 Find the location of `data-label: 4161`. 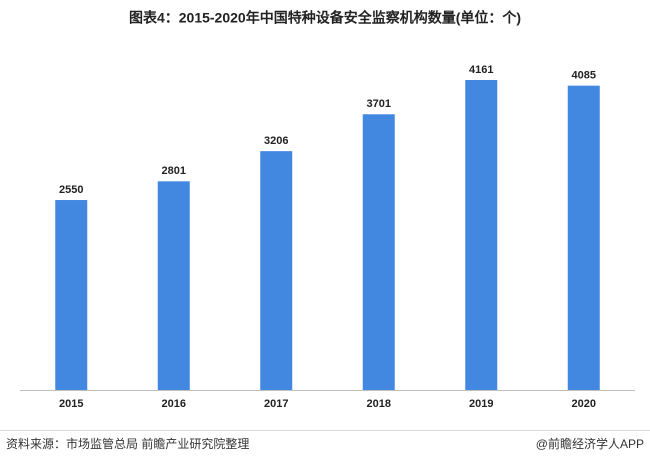

data-label: 4161 is located at coordinates (481, 70).